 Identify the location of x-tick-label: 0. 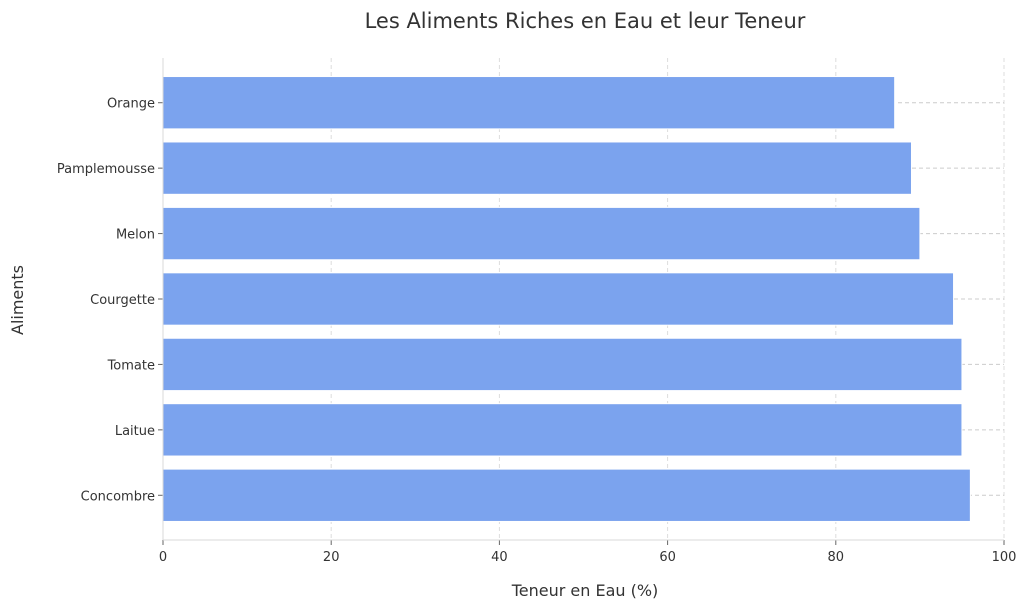
(163, 557).